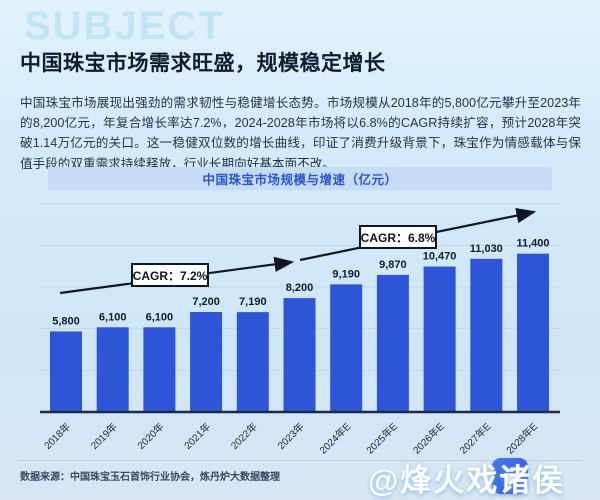 This screenshot has height=500, width=600. Describe the element at coordinates (346, 274) in the screenshot. I see `bar-value-label: 9,190` at that location.